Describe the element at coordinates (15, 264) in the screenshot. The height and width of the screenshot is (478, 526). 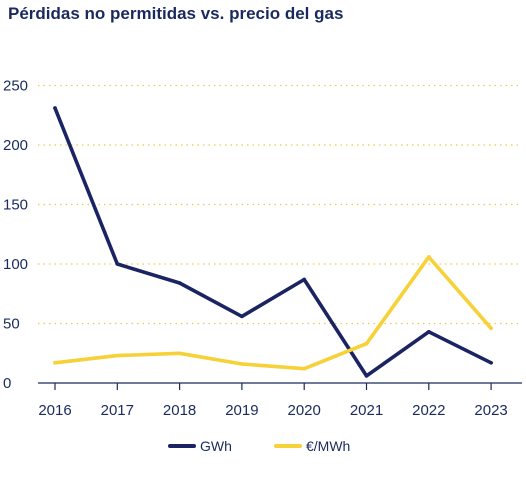
I see `y-tick-label: 100` at that location.